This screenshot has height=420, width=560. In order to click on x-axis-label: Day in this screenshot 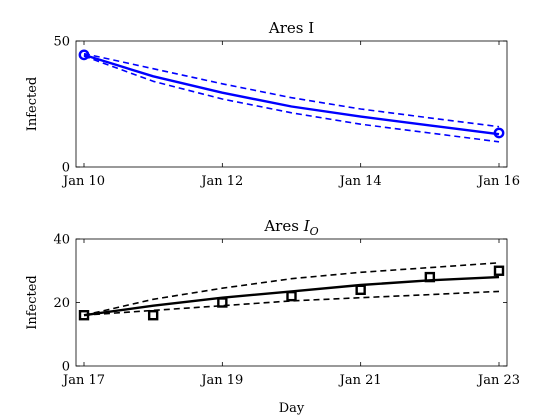, I will do `click(292, 408)`.